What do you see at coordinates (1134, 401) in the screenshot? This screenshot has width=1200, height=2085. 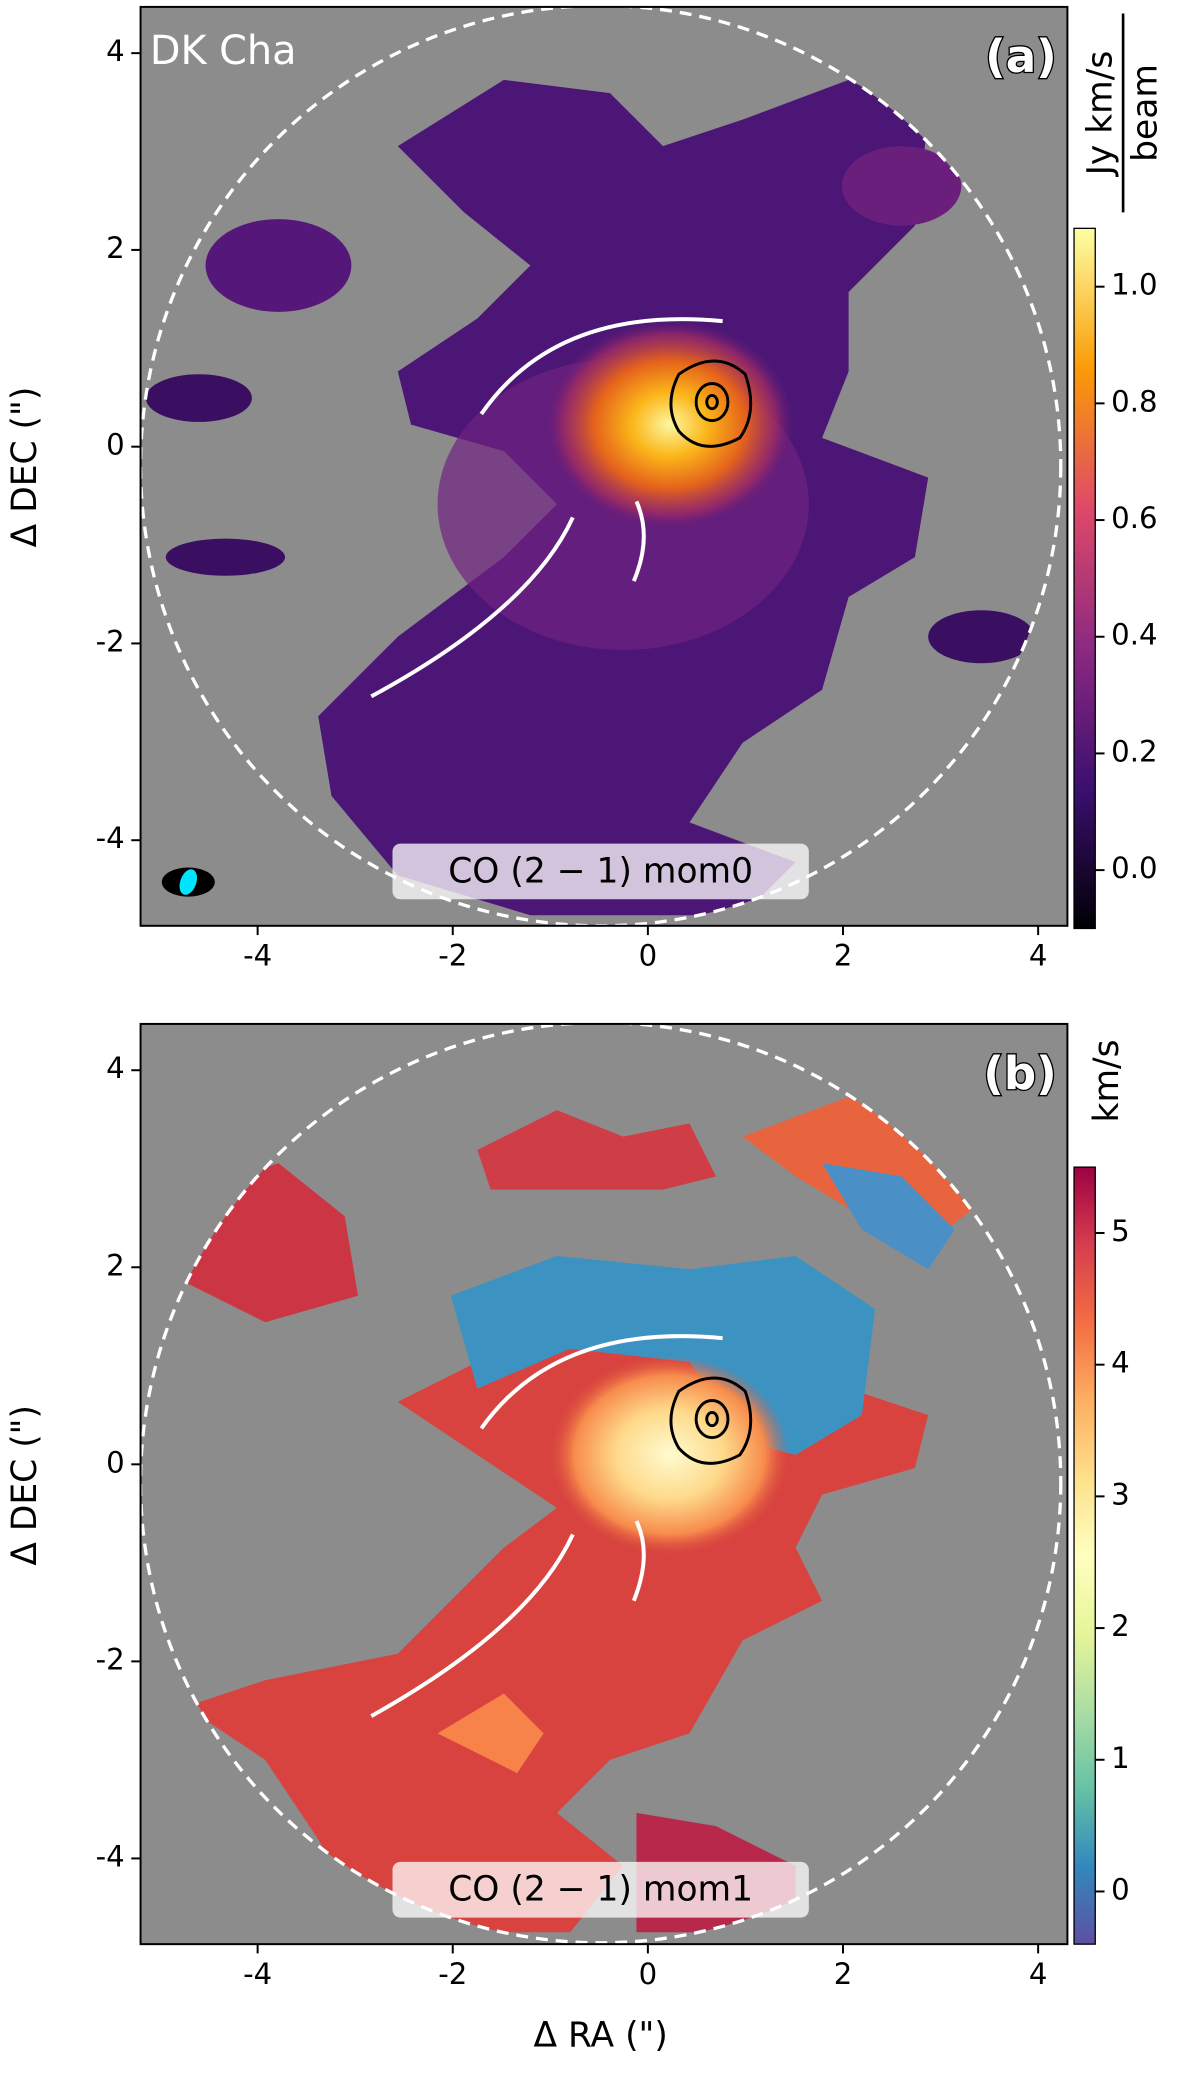 I see `colorbar-tick-label: 0.8` at bounding box center [1134, 401].